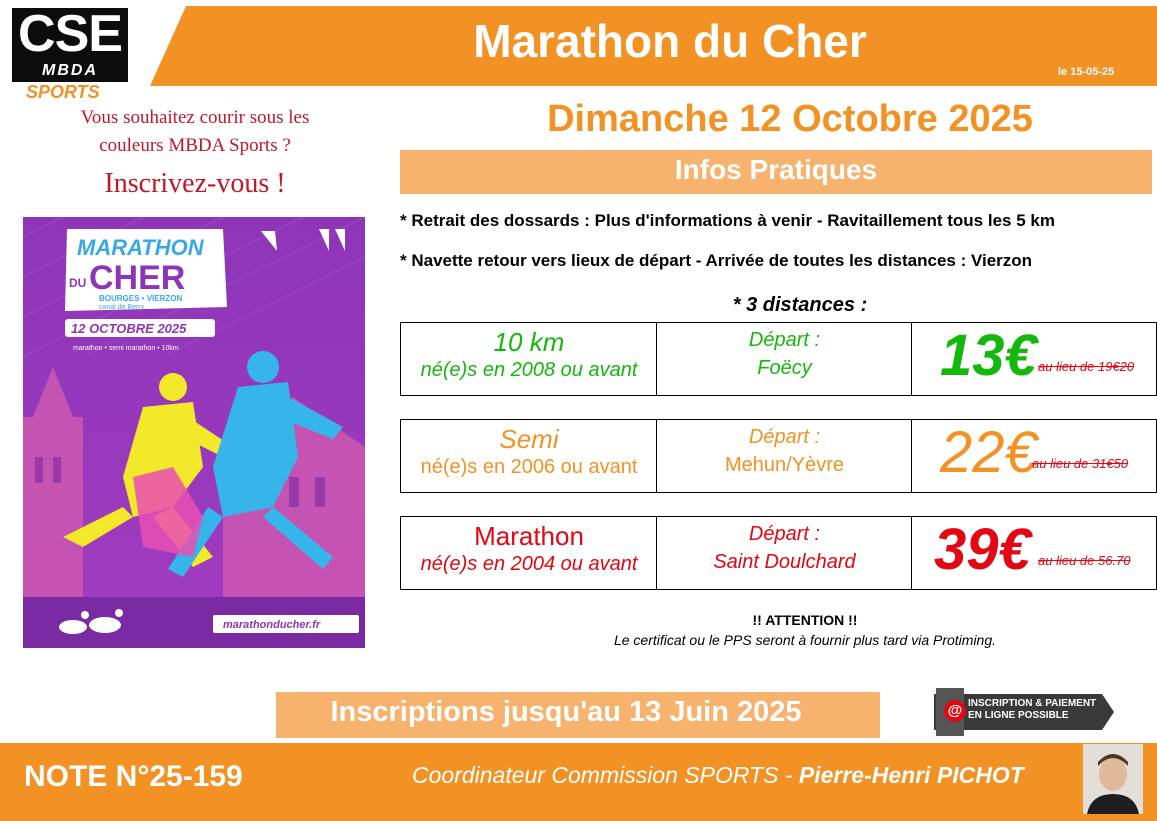 The image size is (1157, 821). Describe the element at coordinates (70, 34) in the screenshot. I see `logo-main-text: CSE` at that location.